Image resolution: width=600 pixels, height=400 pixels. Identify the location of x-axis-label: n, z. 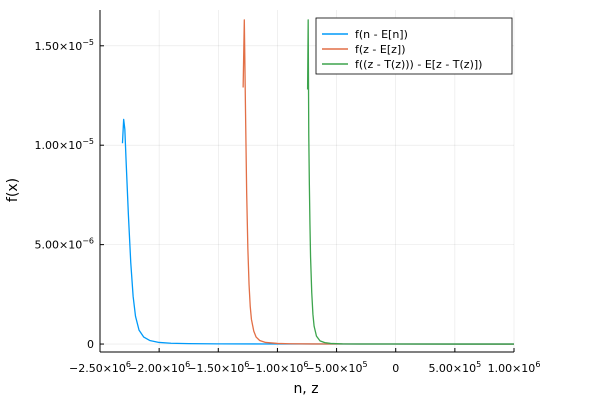
(305, 389).